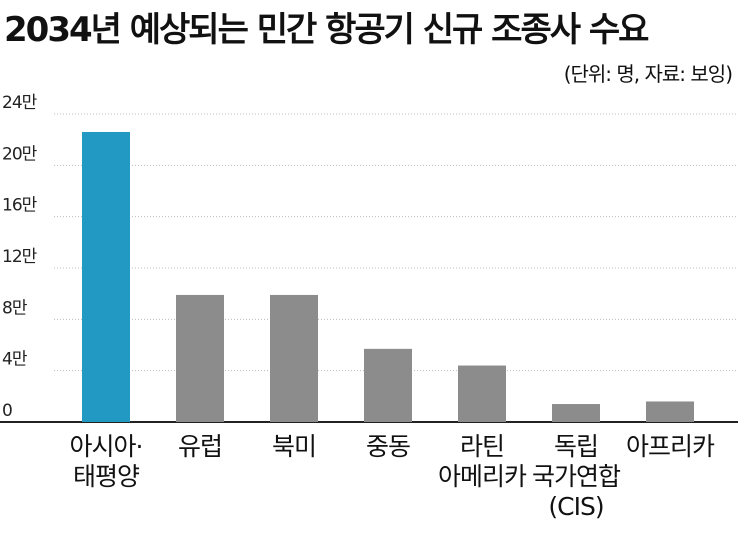  I want to click on y-tick-label: 16만, so click(20, 206).